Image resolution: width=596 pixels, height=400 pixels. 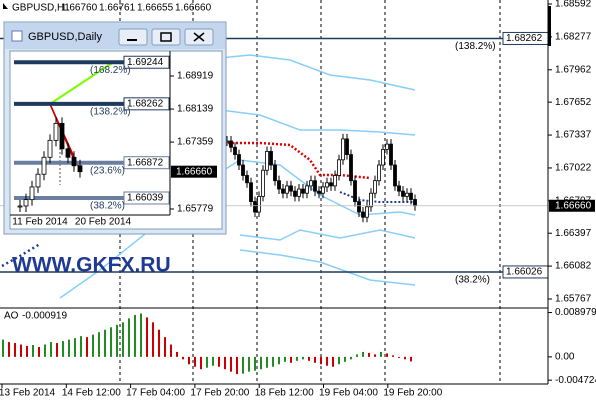 What do you see at coordinates (107, 170) in the screenshot?
I see `fib-ratio: (23.6%)` at bounding box center [107, 170].